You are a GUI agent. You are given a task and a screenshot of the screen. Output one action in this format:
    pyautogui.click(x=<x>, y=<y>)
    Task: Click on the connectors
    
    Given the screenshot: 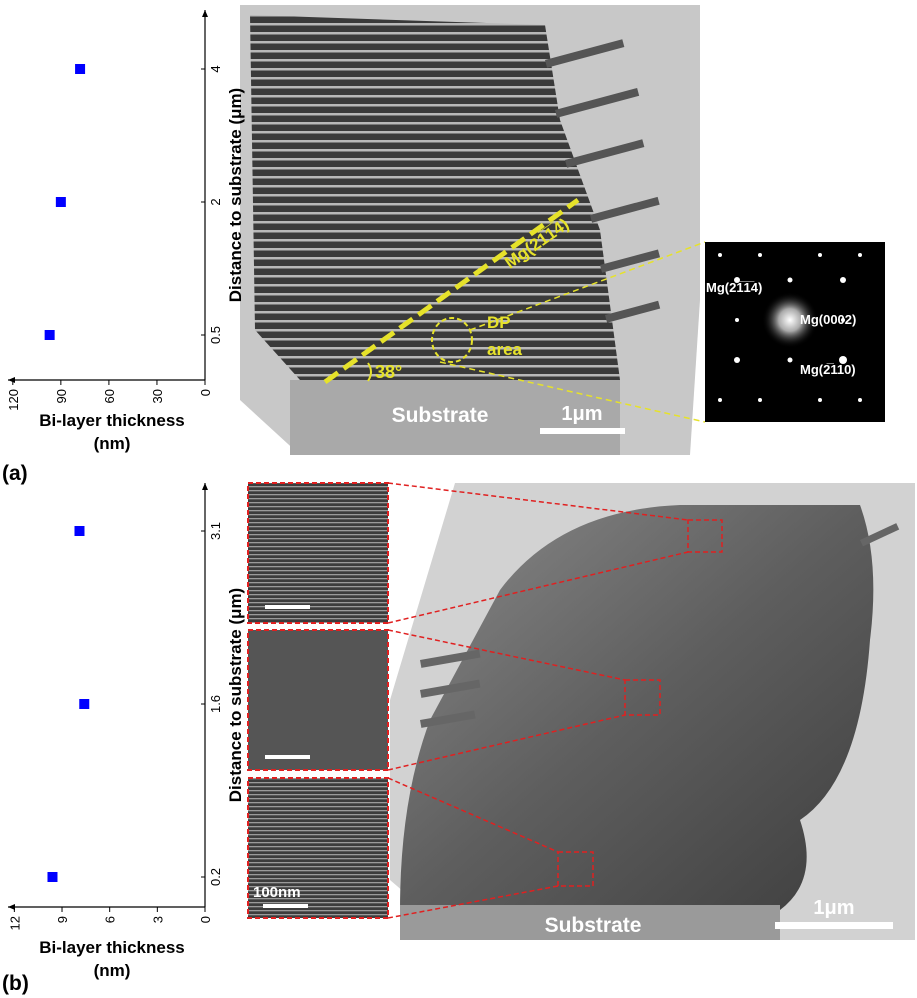 What is the action you would take?
    pyautogui.click(x=538, y=700)
    